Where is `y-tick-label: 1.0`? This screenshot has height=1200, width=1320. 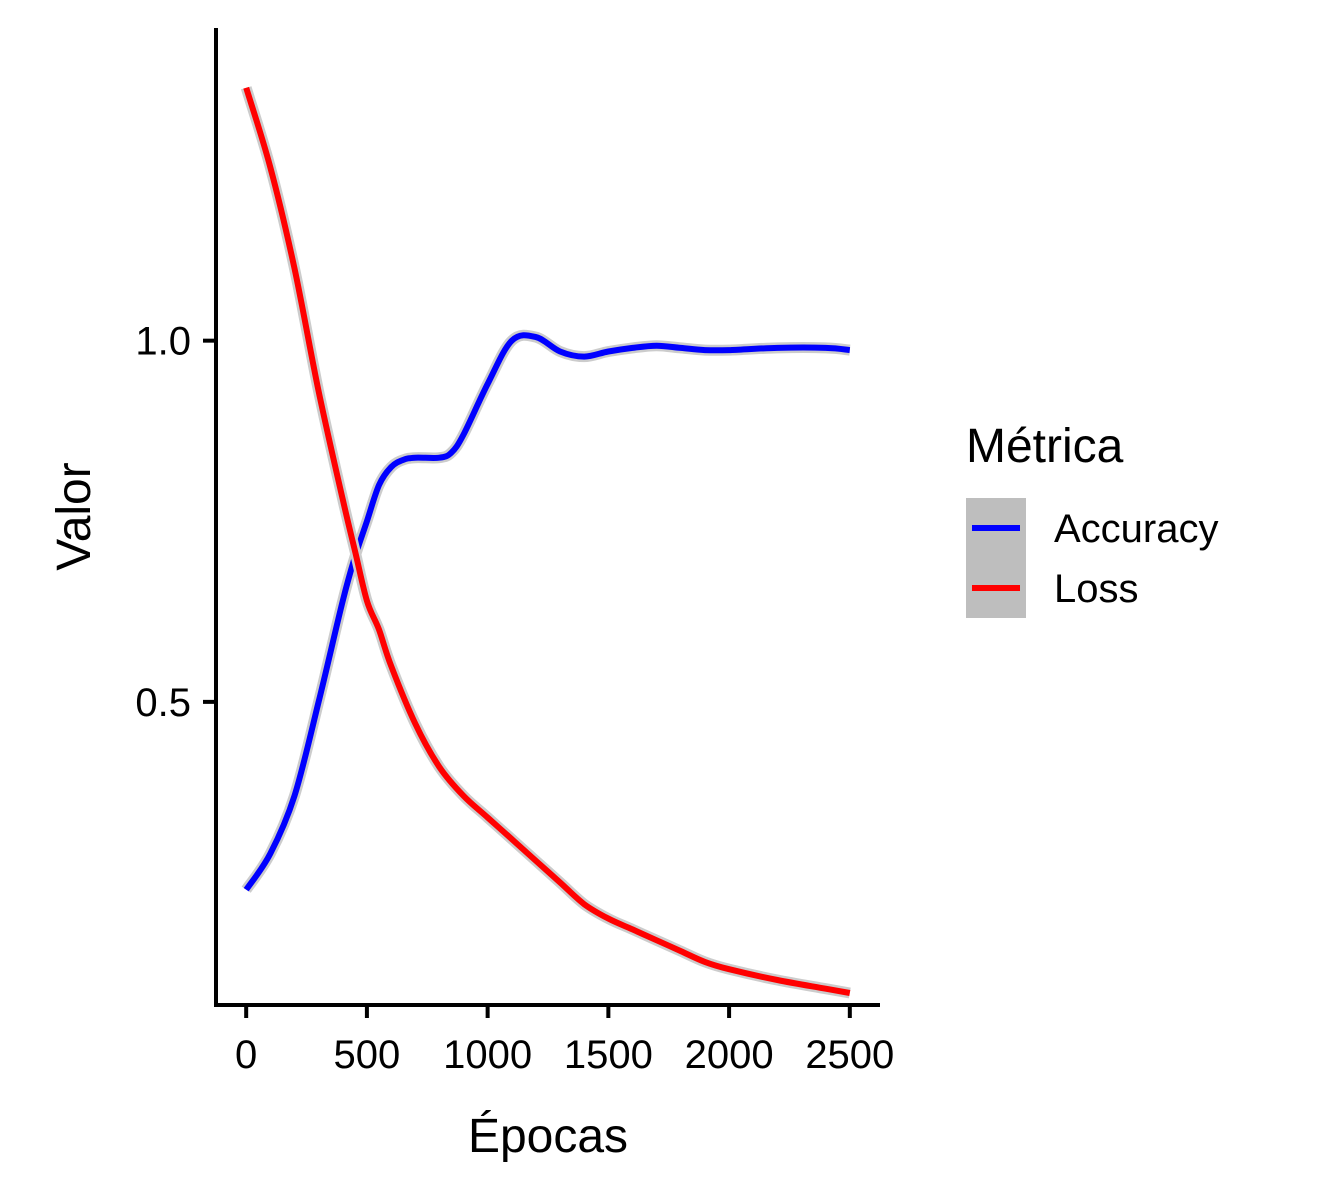
y-tick-label: 1.0 is located at coordinates (163, 342).